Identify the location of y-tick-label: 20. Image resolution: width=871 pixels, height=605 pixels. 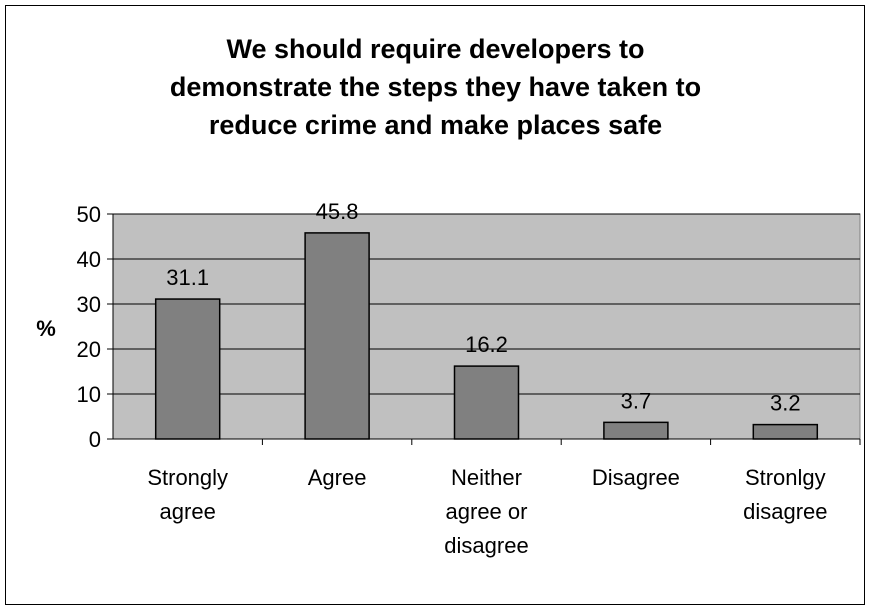
(89, 349).